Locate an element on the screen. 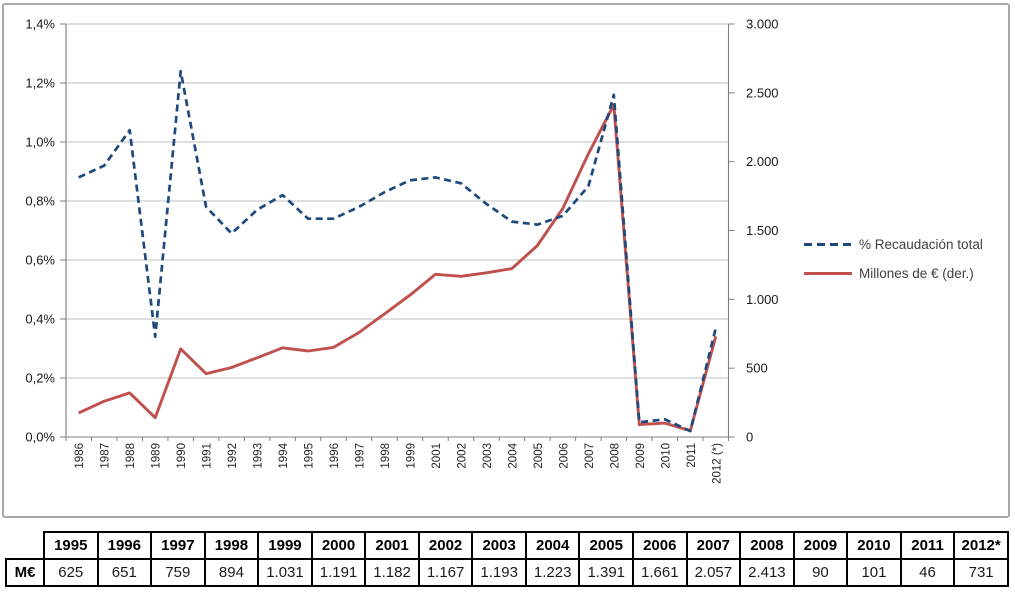  x-axis-tick-label: 1992 is located at coordinates (233, 456).